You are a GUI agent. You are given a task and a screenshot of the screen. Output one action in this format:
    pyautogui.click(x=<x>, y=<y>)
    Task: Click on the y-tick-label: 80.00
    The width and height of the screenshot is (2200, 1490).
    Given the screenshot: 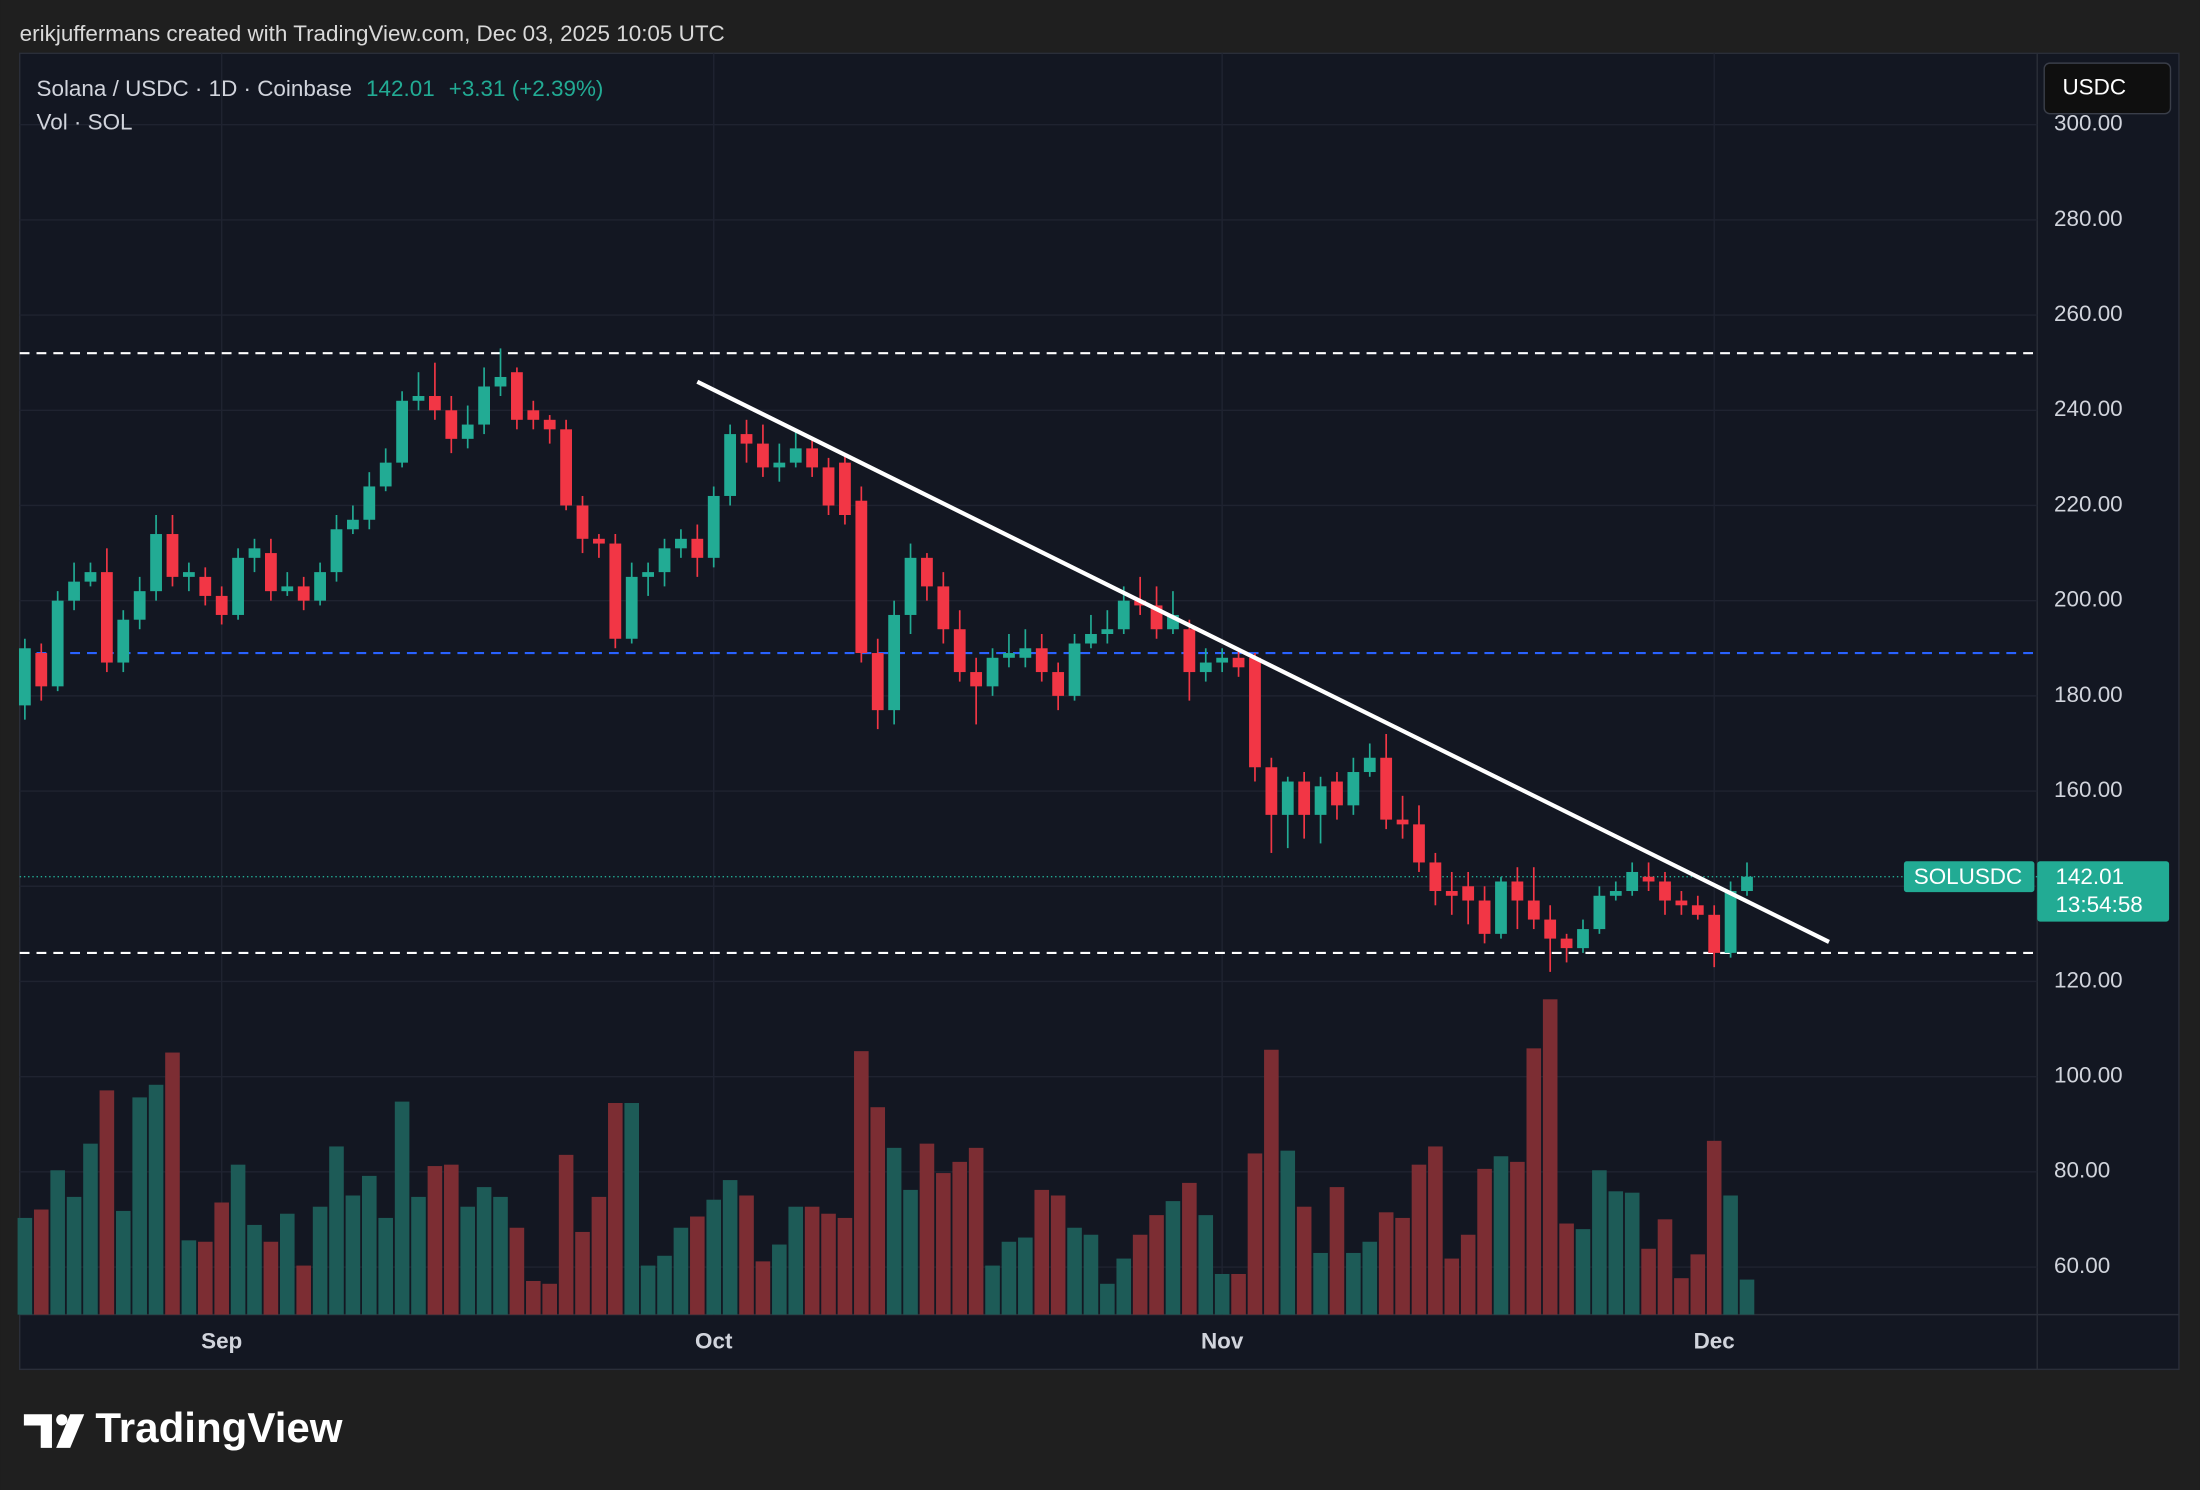 What is the action you would take?
    pyautogui.click(x=2082, y=1170)
    